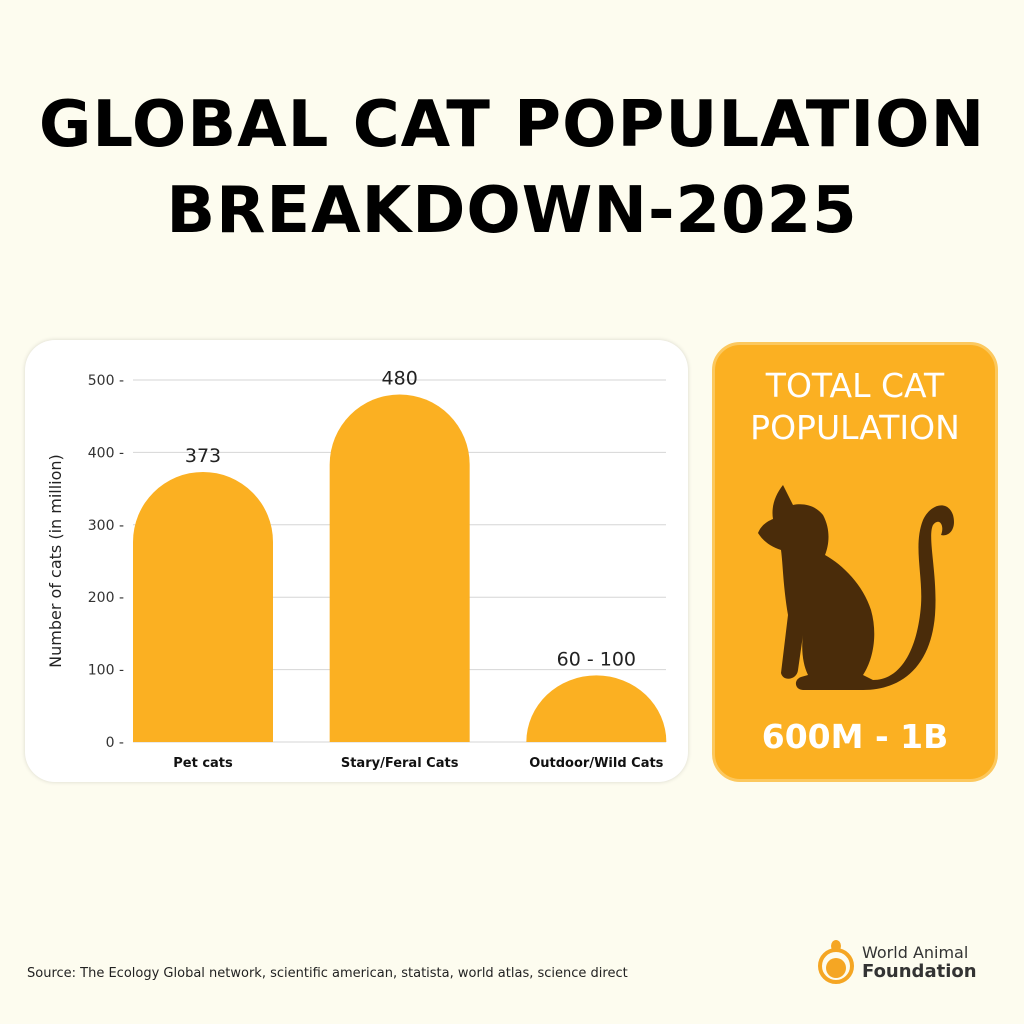 Image resolution: width=1024 pixels, height=1024 pixels. I want to click on data-label: 480, so click(400, 378).